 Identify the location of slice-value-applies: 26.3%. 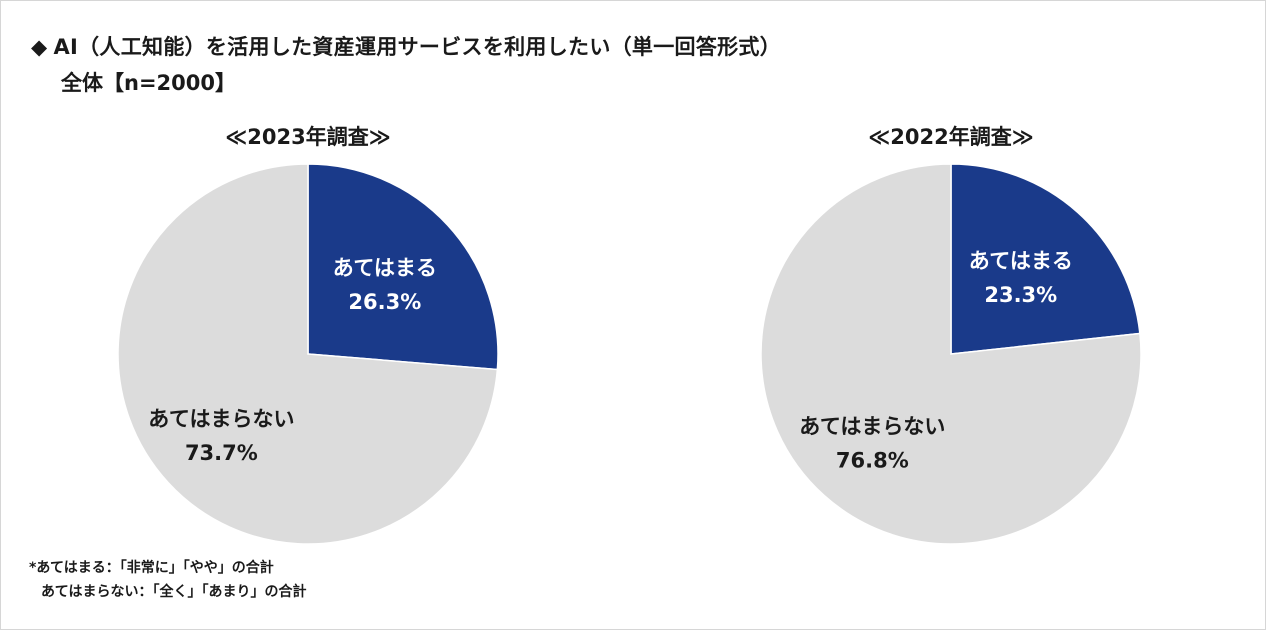
(384, 302).